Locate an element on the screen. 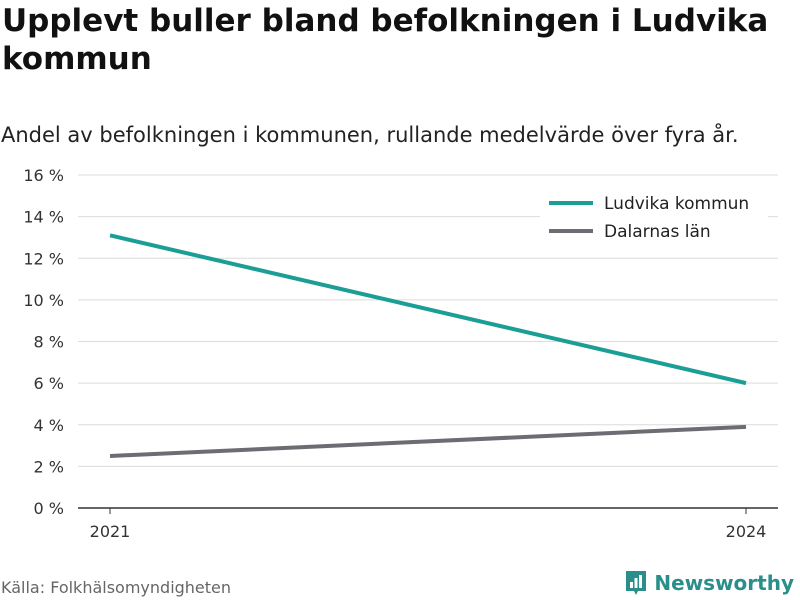 The width and height of the screenshot is (800, 600). y-tick-label: 8 % is located at coordinates (49, 342).